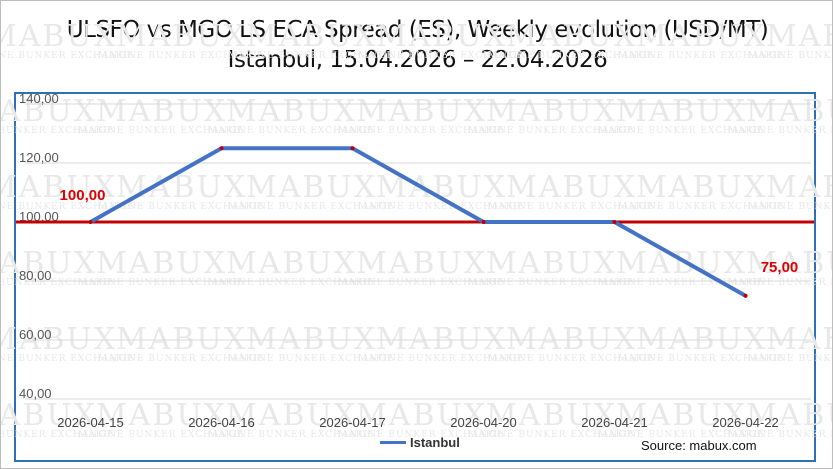 This screenshot has height=469, width=833. I want to click on y-axis-ticks: 140,00 120,00 100,00 80,00 60,00 40,00, so click(39, 246).